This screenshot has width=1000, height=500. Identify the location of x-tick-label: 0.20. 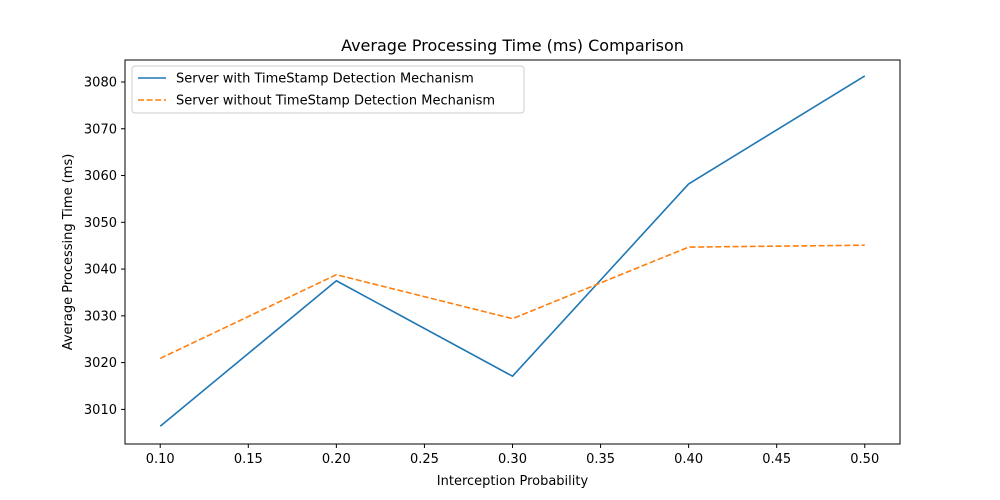
(336, 459).